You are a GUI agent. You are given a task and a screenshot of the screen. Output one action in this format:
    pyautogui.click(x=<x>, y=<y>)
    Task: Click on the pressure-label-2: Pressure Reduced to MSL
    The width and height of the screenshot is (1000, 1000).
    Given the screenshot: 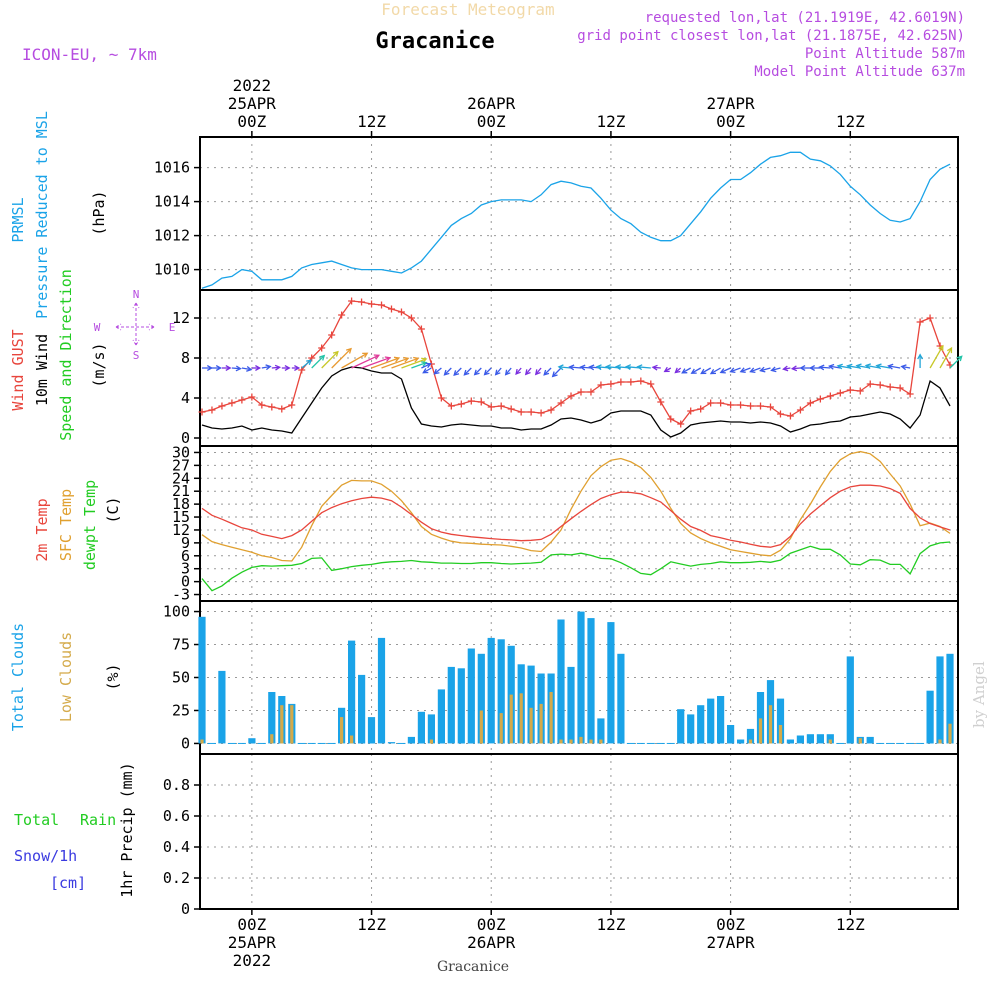 What is the action you would take?
    pyautogui.click(x=42, y=215)
    